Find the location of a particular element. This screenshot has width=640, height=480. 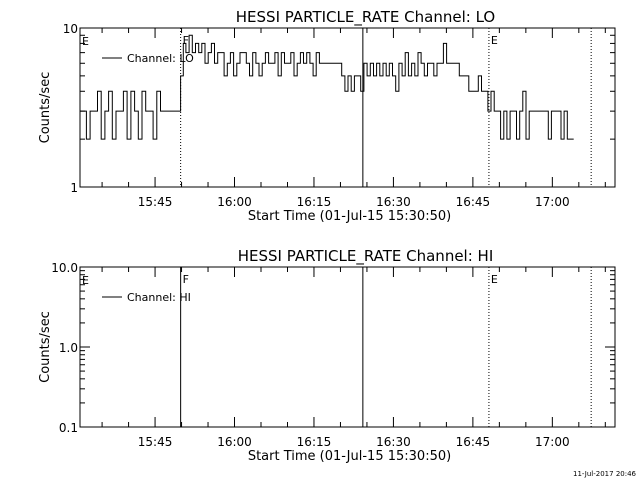

legend-entry: Channel: HI is located at coordinates (159, 297).